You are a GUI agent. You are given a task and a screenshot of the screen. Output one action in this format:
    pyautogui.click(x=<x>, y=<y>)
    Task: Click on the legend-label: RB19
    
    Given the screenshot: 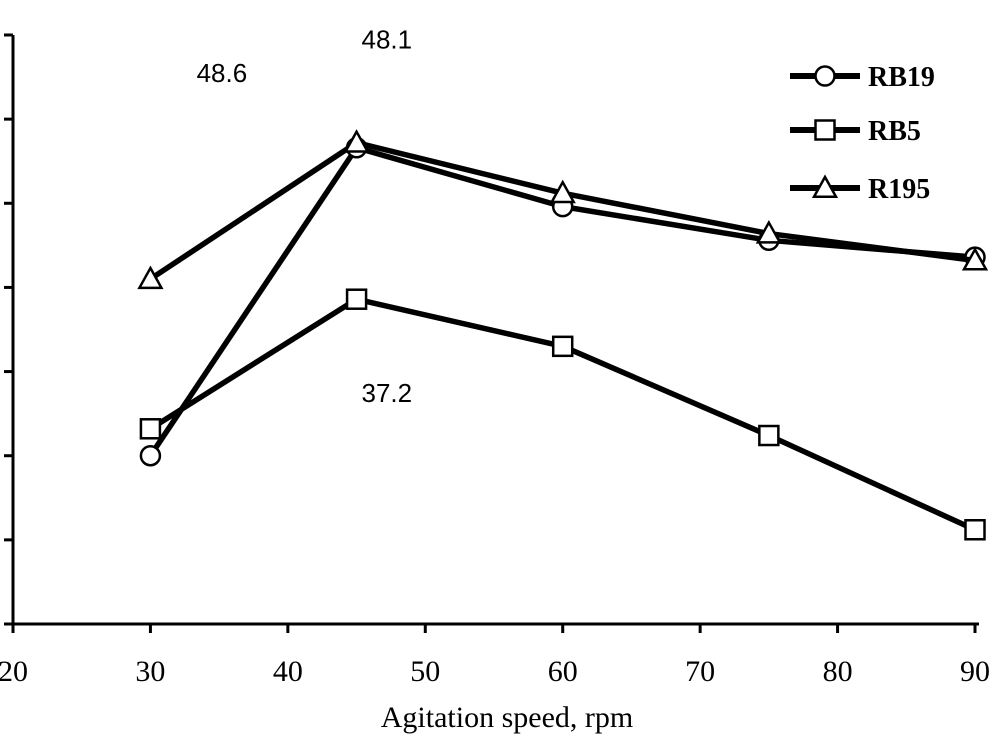 What is the action you would take?
    pyautogui.click(x=901, y=77)
    